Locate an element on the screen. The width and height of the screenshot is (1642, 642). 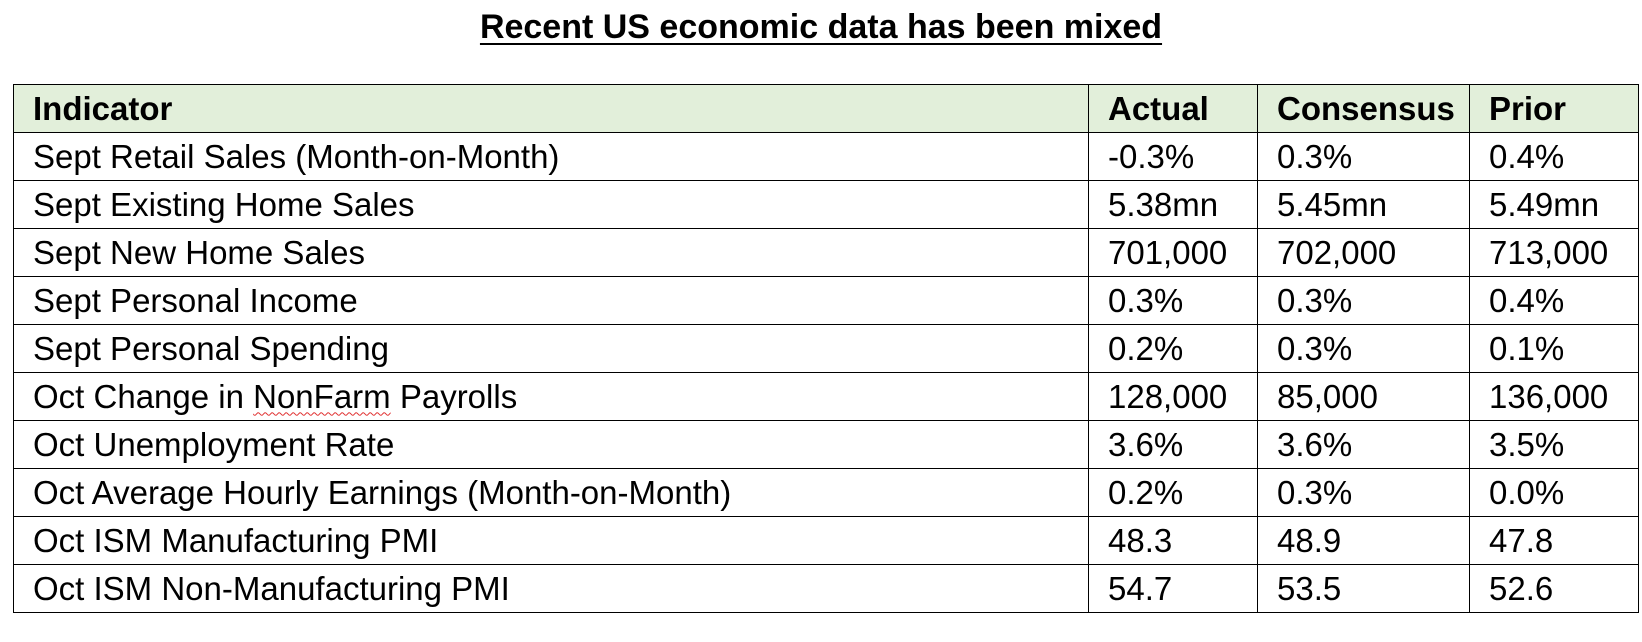
page-title: Recent US economic data has been mixed is located at coordinates (821, 27).